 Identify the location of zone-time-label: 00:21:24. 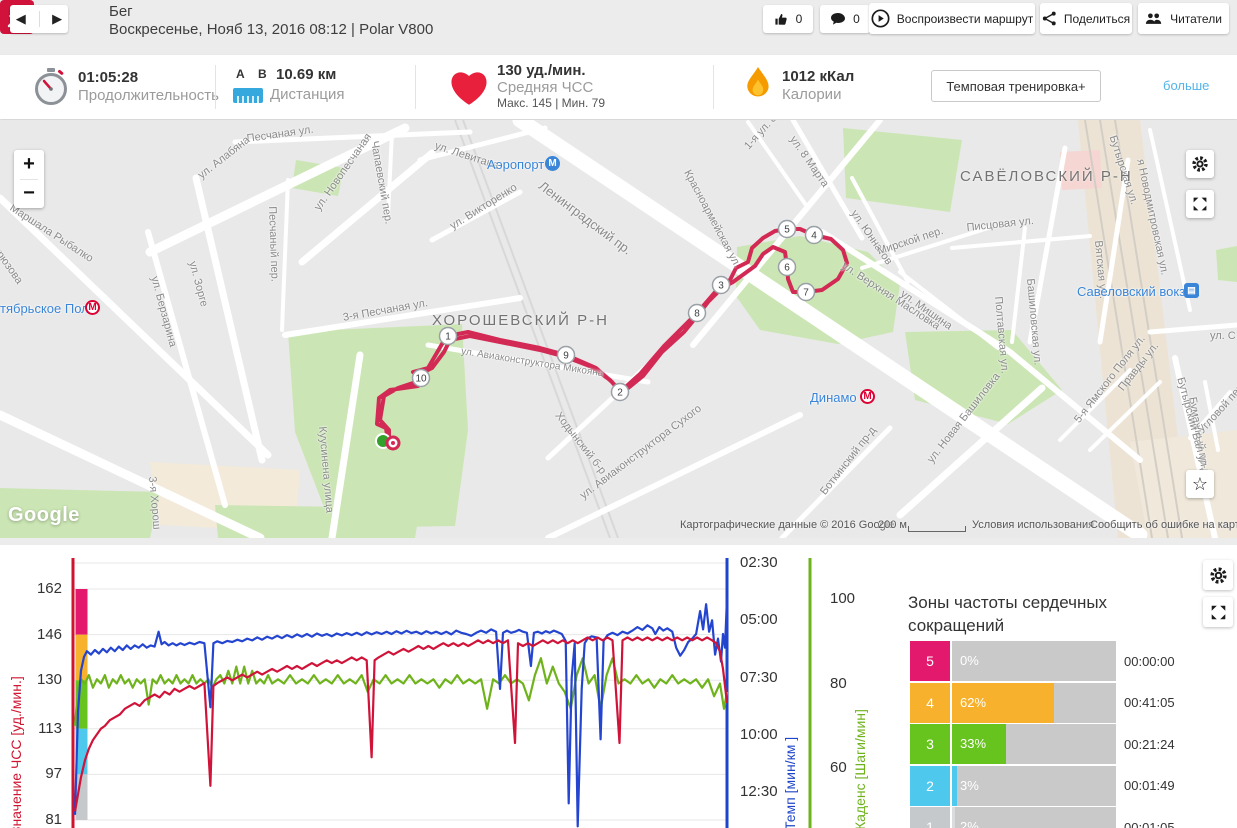
(1149, 744).